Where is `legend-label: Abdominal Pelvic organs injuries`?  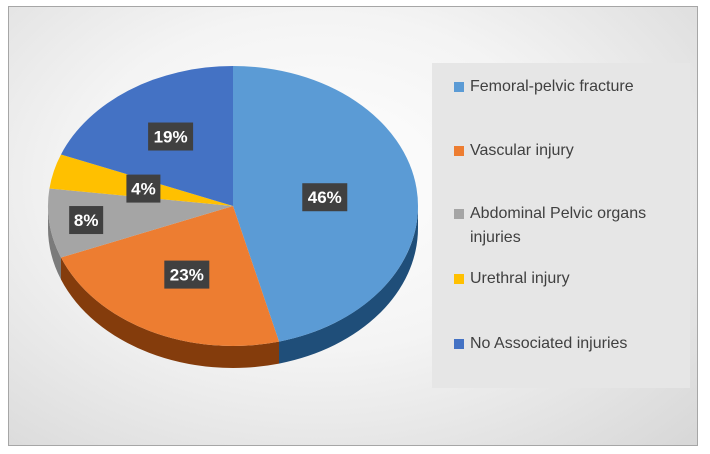 legend-label: Abdominal Pelvic organs injuries is located at coordinates (558, 225).